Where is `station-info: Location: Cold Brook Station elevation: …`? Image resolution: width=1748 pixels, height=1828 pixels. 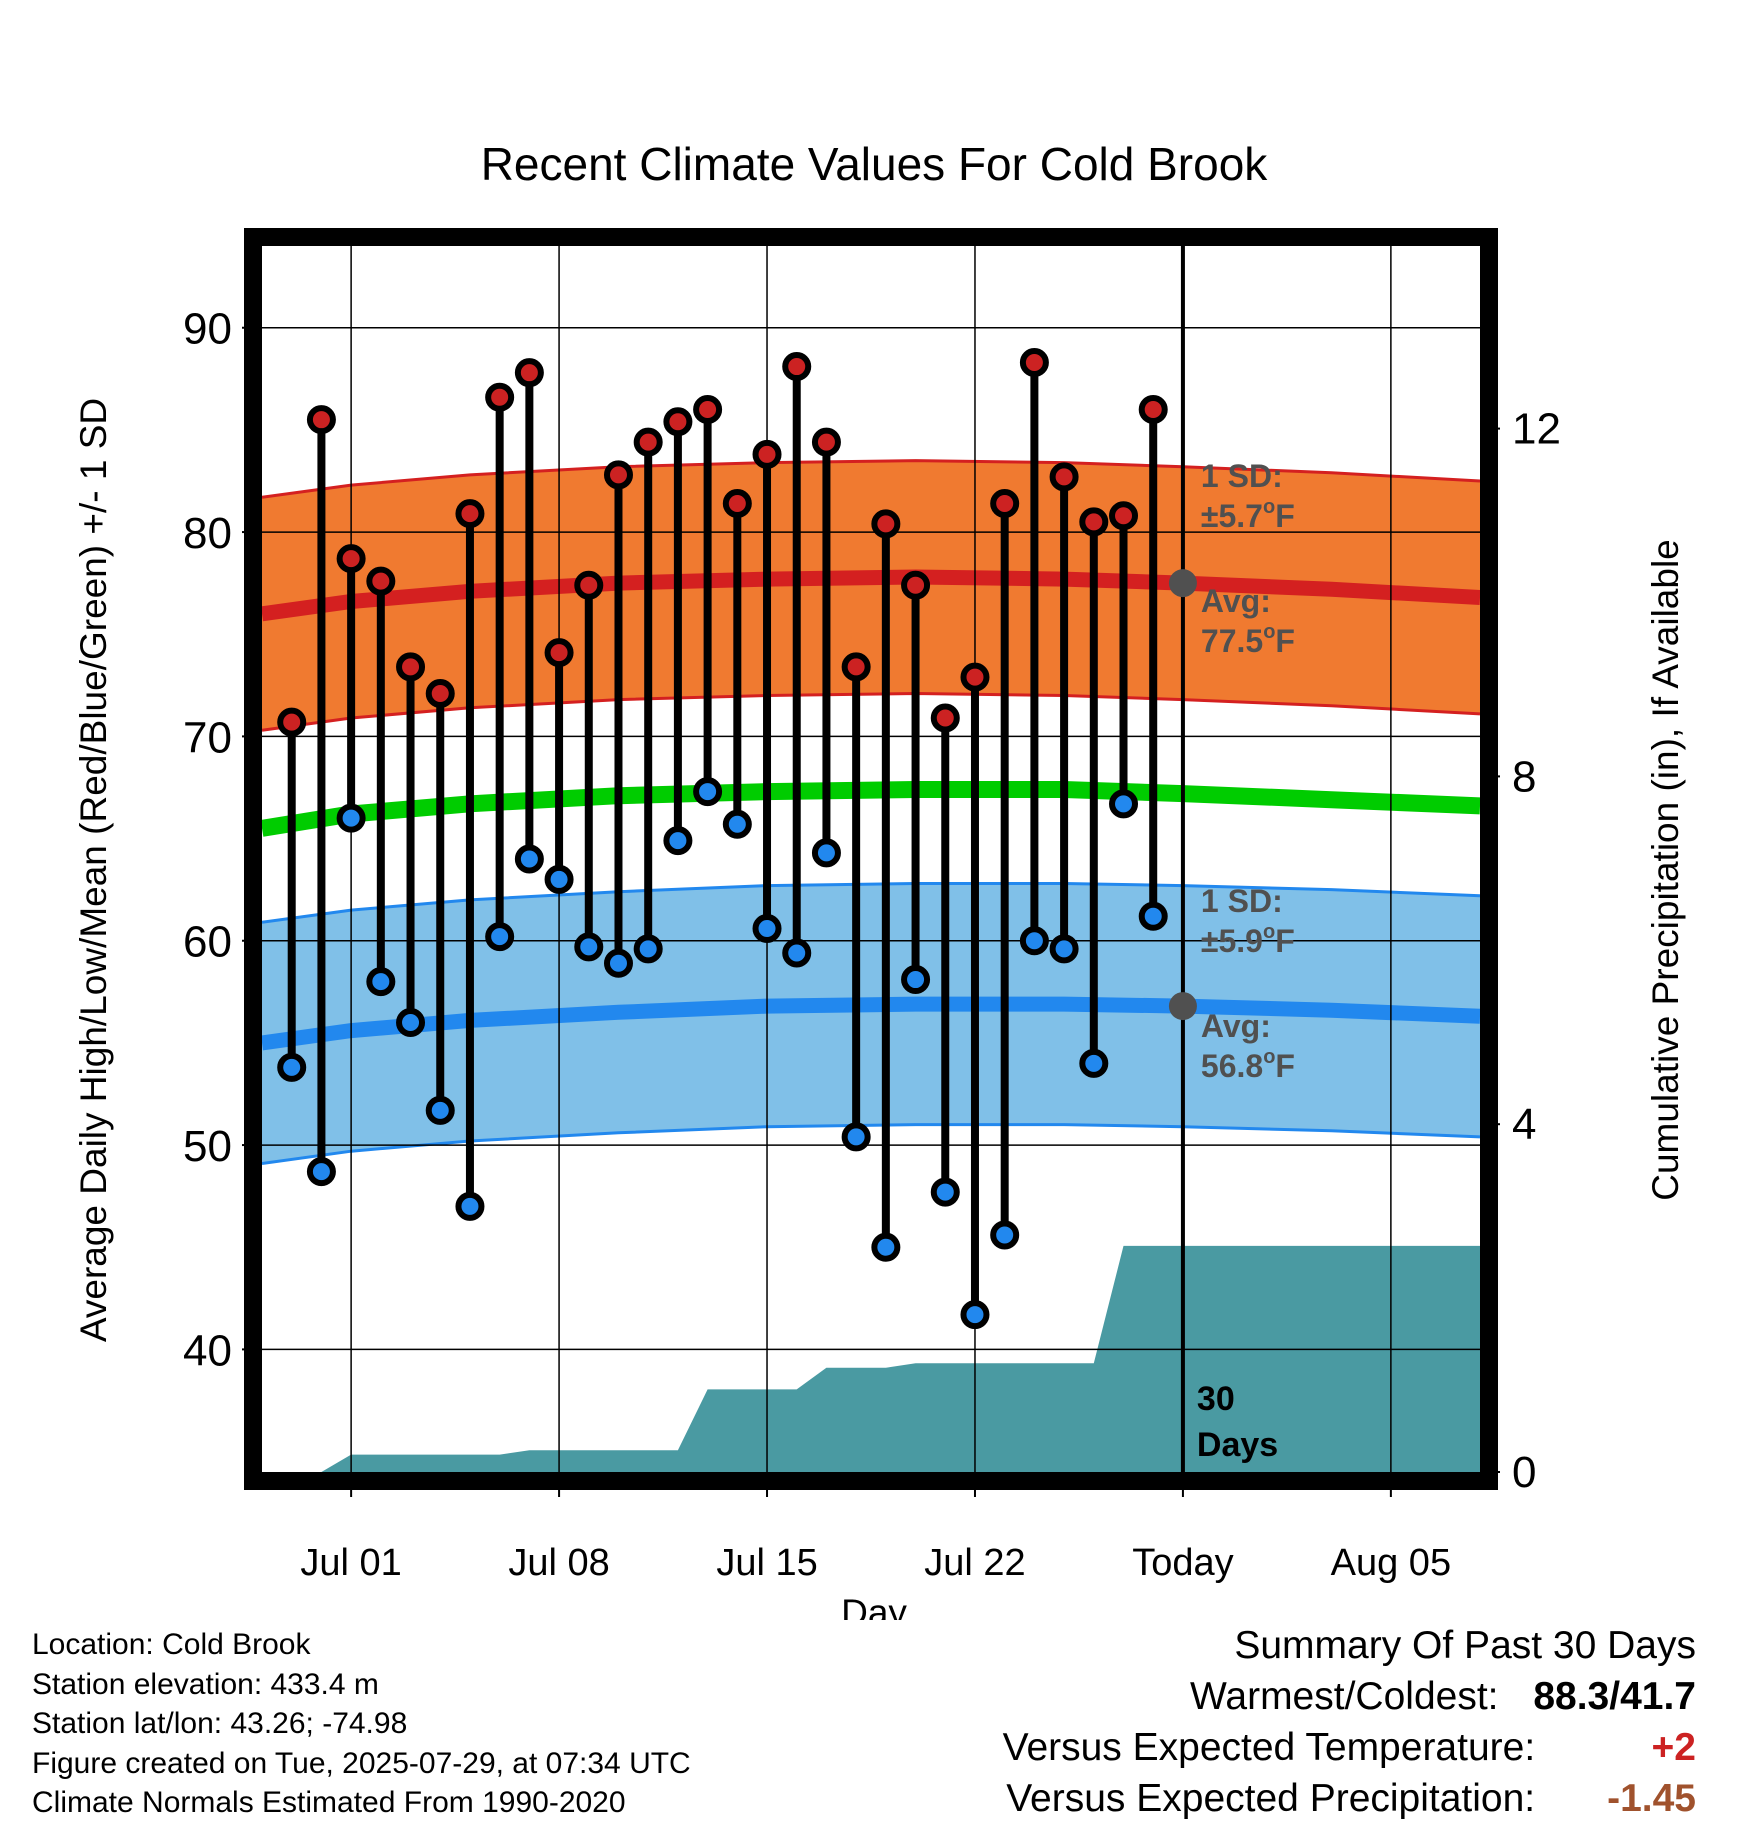 station-info: Location: Cold Brook Station elevation: … is located at coordinates (361, 1724).